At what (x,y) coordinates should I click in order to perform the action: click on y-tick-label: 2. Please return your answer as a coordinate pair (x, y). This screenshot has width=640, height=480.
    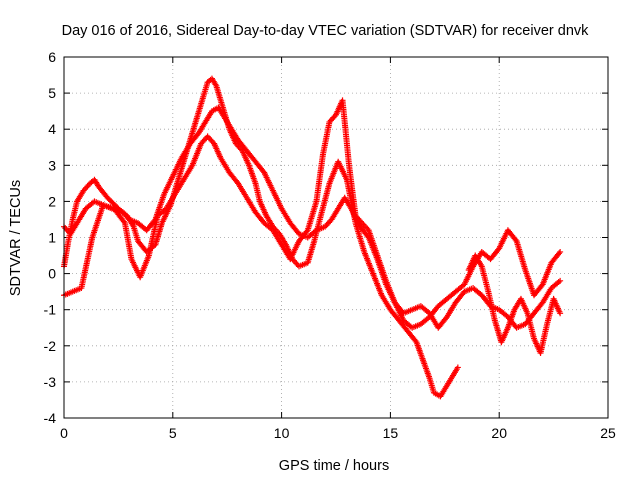
    Looking at the image, I should click on (52, 201).